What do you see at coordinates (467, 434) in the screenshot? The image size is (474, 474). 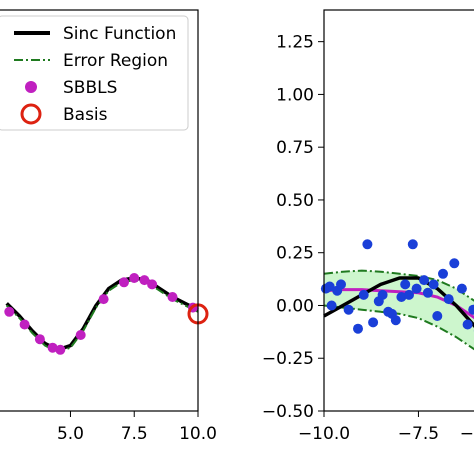 I see `right-x-tick-label-partial: −` at bounding box center [467, 434].